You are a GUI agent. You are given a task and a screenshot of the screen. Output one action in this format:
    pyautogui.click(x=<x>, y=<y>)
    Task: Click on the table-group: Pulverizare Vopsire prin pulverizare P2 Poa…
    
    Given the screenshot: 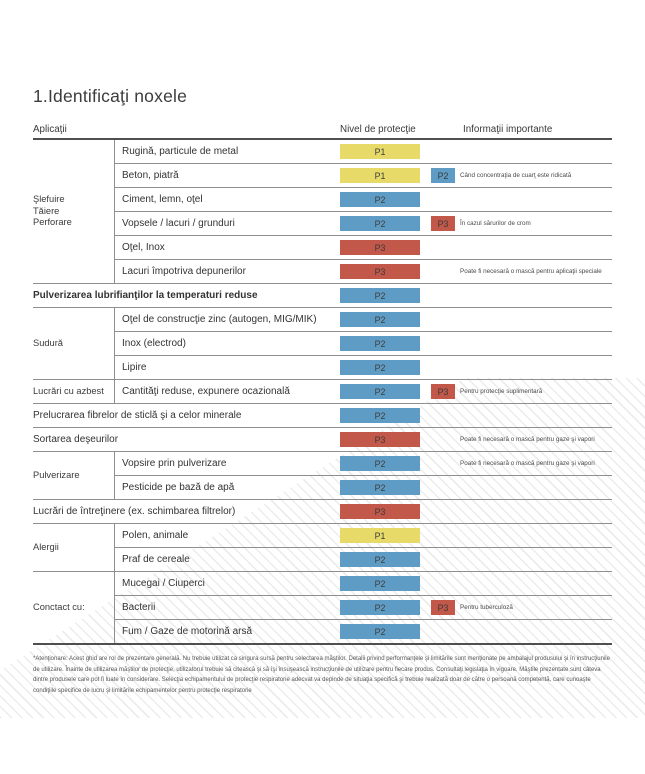 What is the action you would take?
    pyautogui.click(x=322, y=475)
    